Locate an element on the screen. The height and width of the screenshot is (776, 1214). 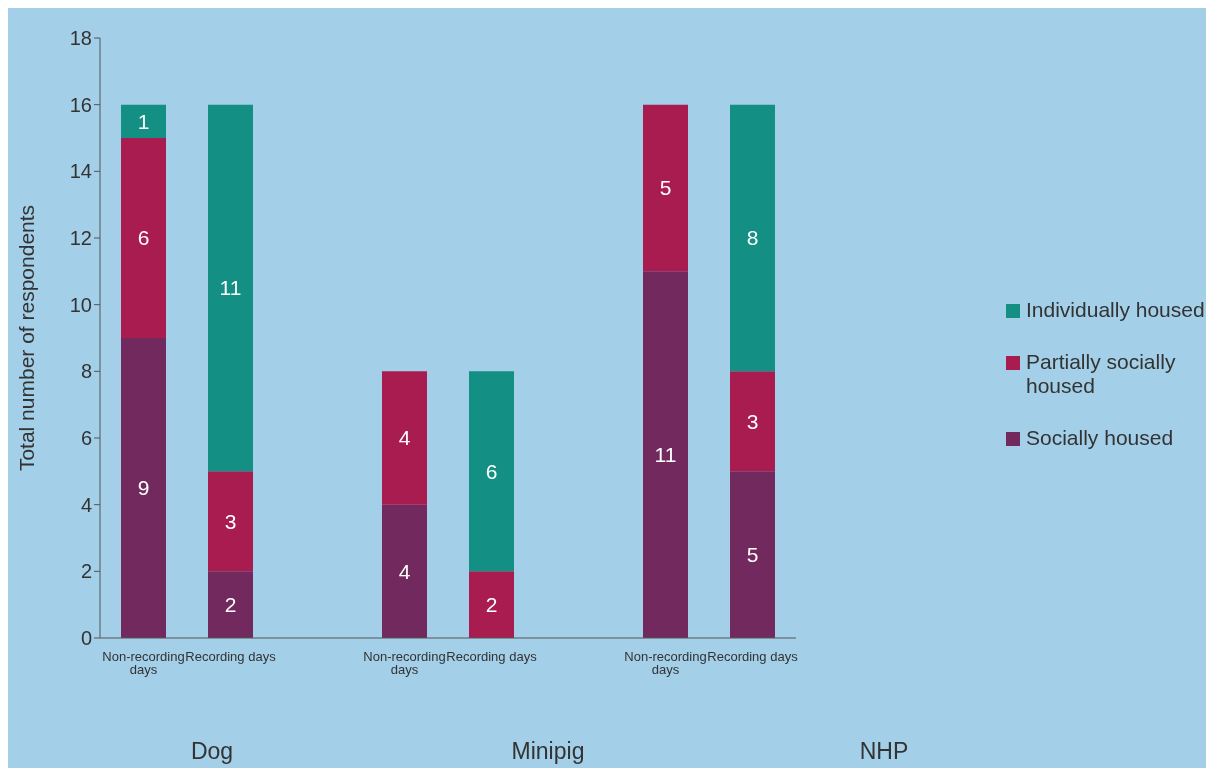
y-tick-label: 4 is located at coordinates (86, 504).